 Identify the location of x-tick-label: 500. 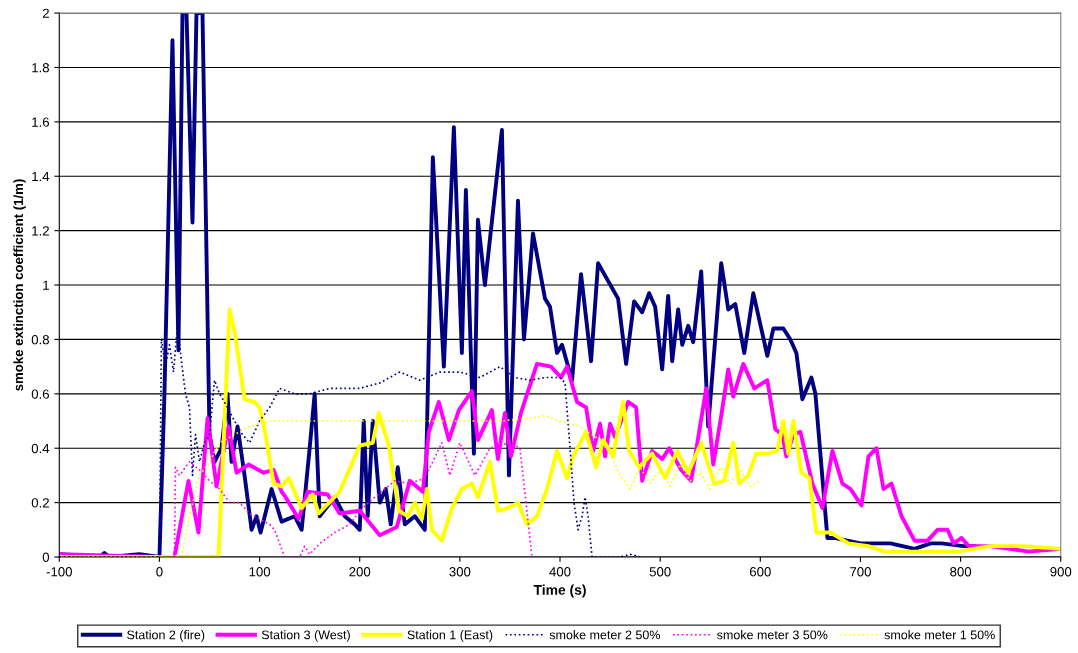
(660, 572).